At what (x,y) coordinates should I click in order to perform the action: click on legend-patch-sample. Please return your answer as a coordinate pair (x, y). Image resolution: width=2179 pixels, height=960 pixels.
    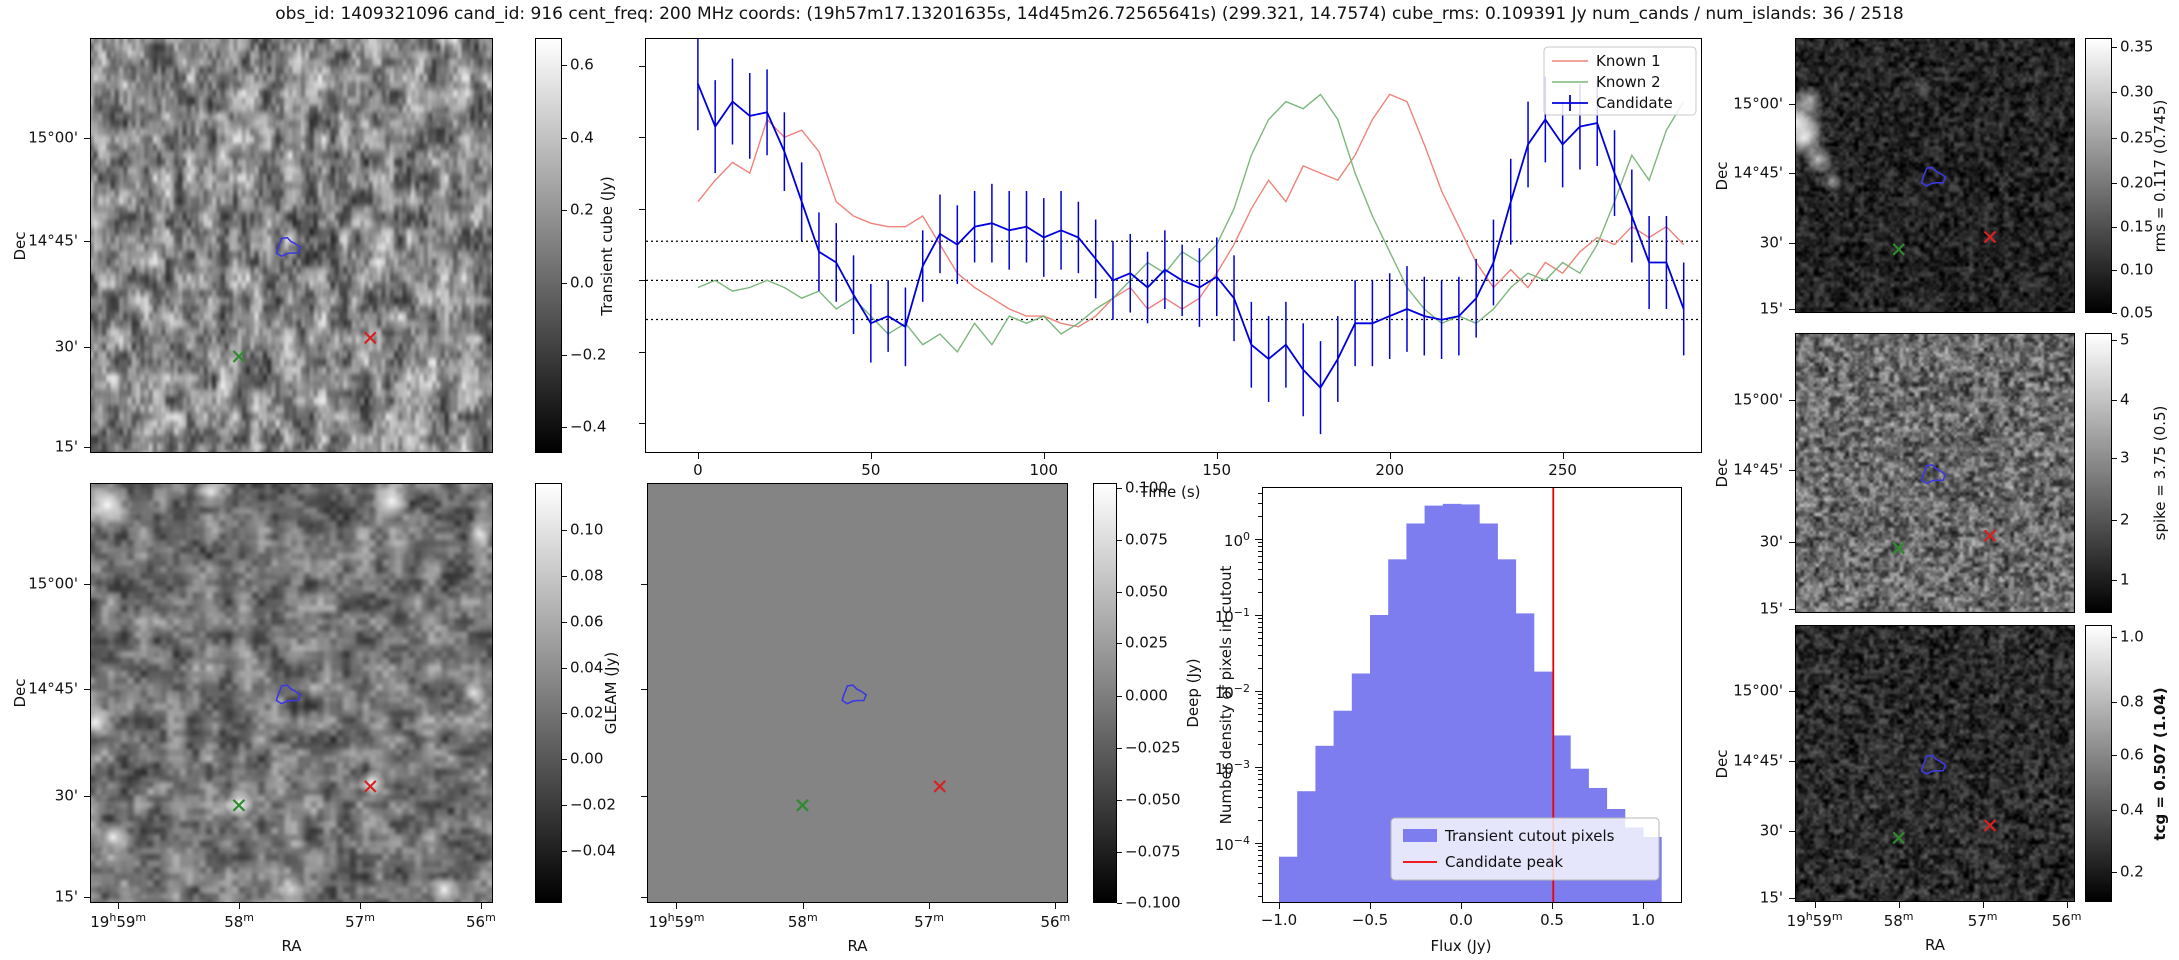
    Looking at the image, I should click on (1420, 835).